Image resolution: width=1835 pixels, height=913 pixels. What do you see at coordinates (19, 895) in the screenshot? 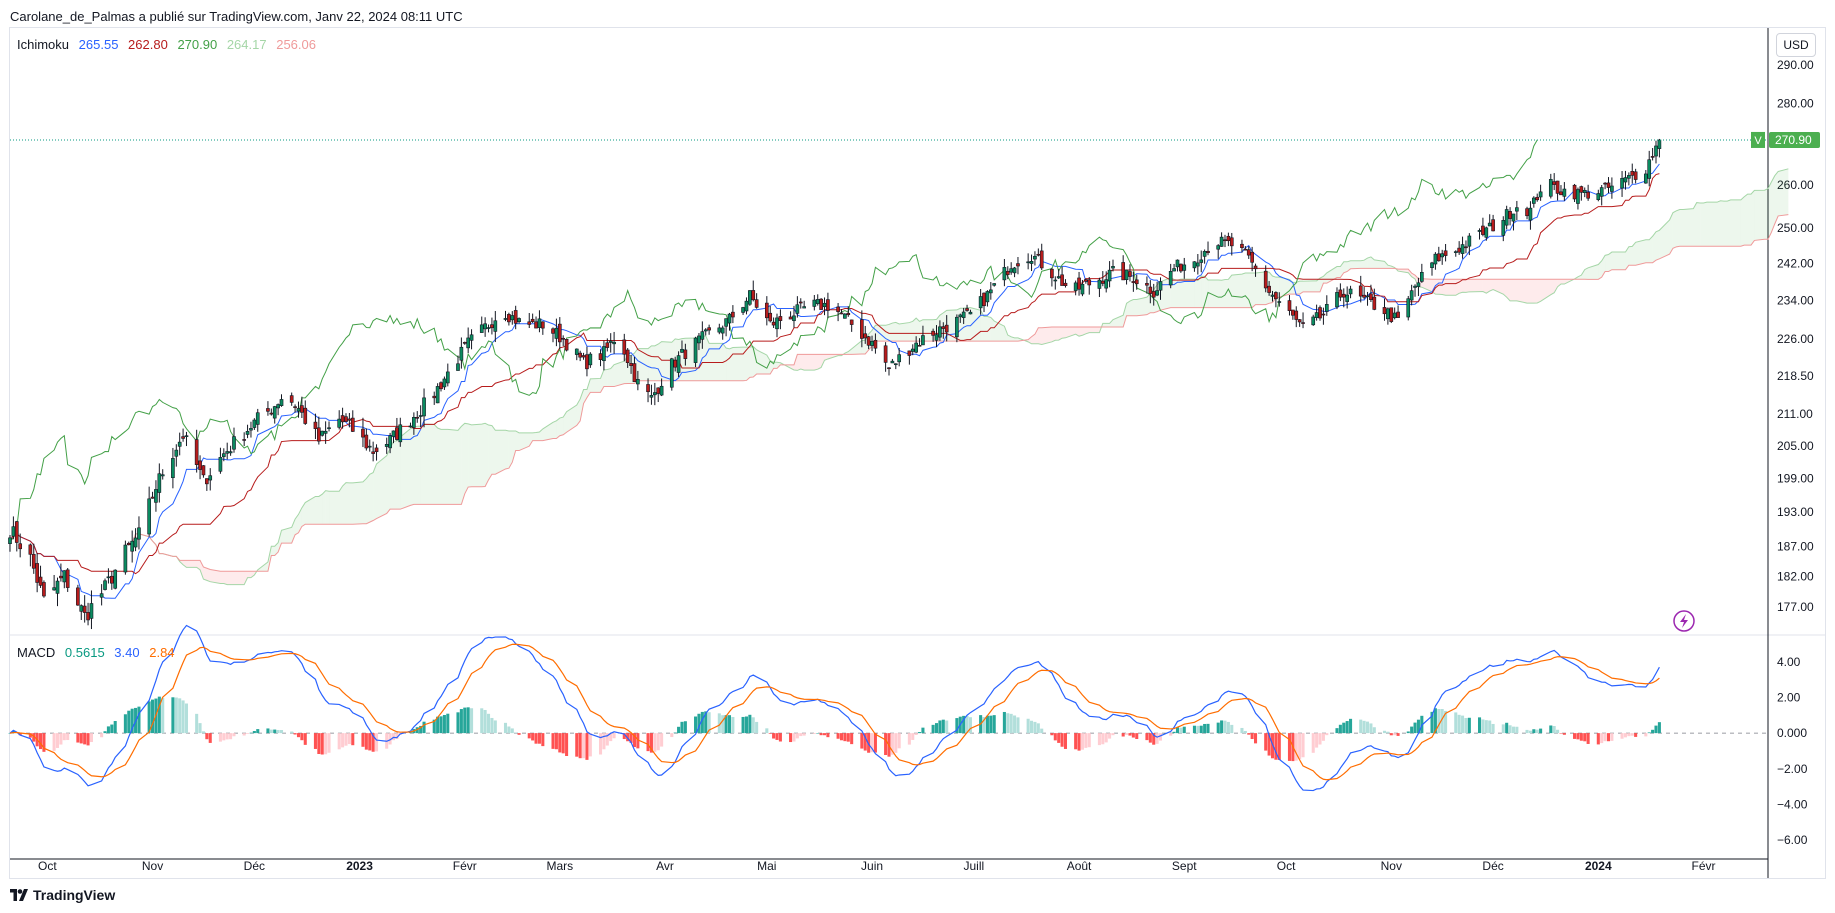
I see `tradingview-logo-icon` at bounding box center [19, 895].